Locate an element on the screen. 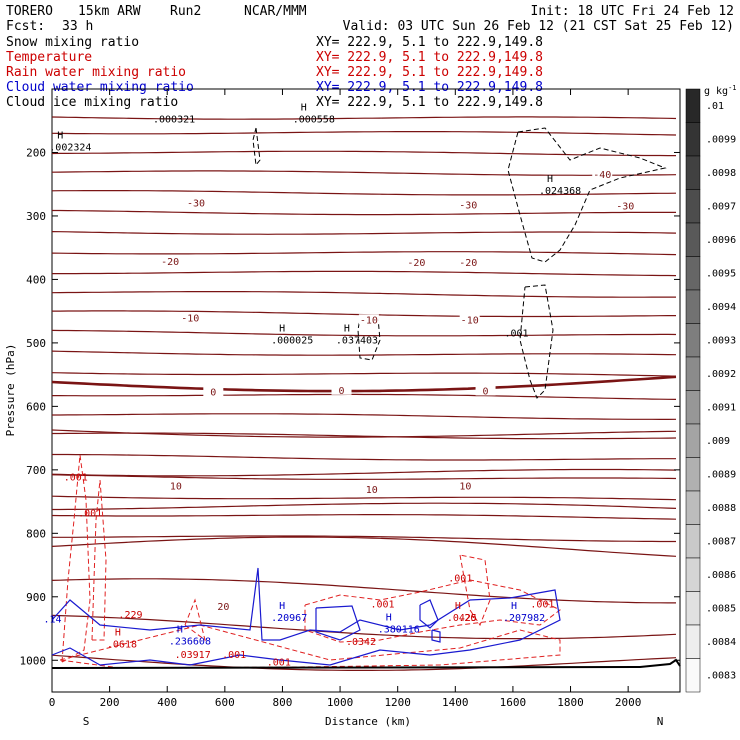 The image size is (740, 740). field-temperature: Temperature is located at coordinates (49, 57).